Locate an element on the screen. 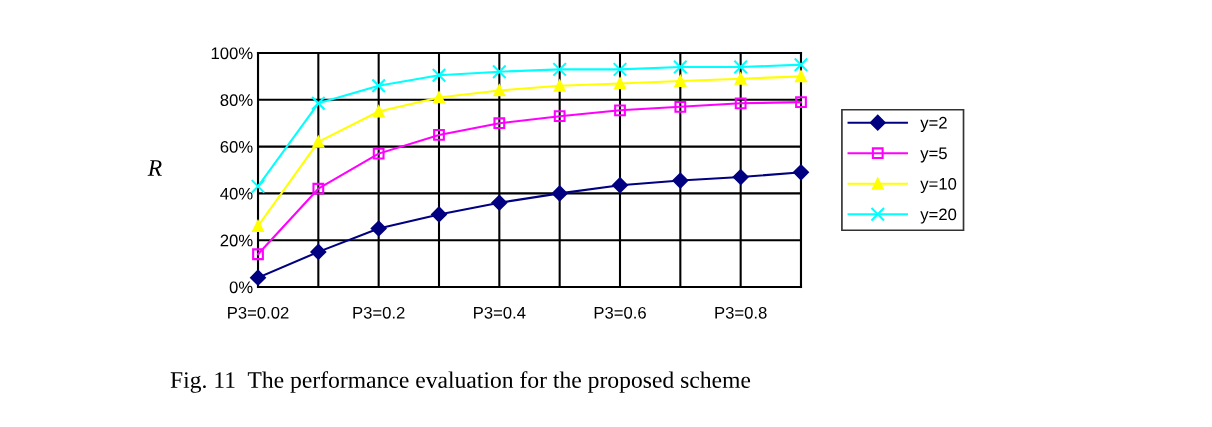 This screenshot has height=427, width=1212. y-tick-label: 100% is located at coordinates (232, 53).